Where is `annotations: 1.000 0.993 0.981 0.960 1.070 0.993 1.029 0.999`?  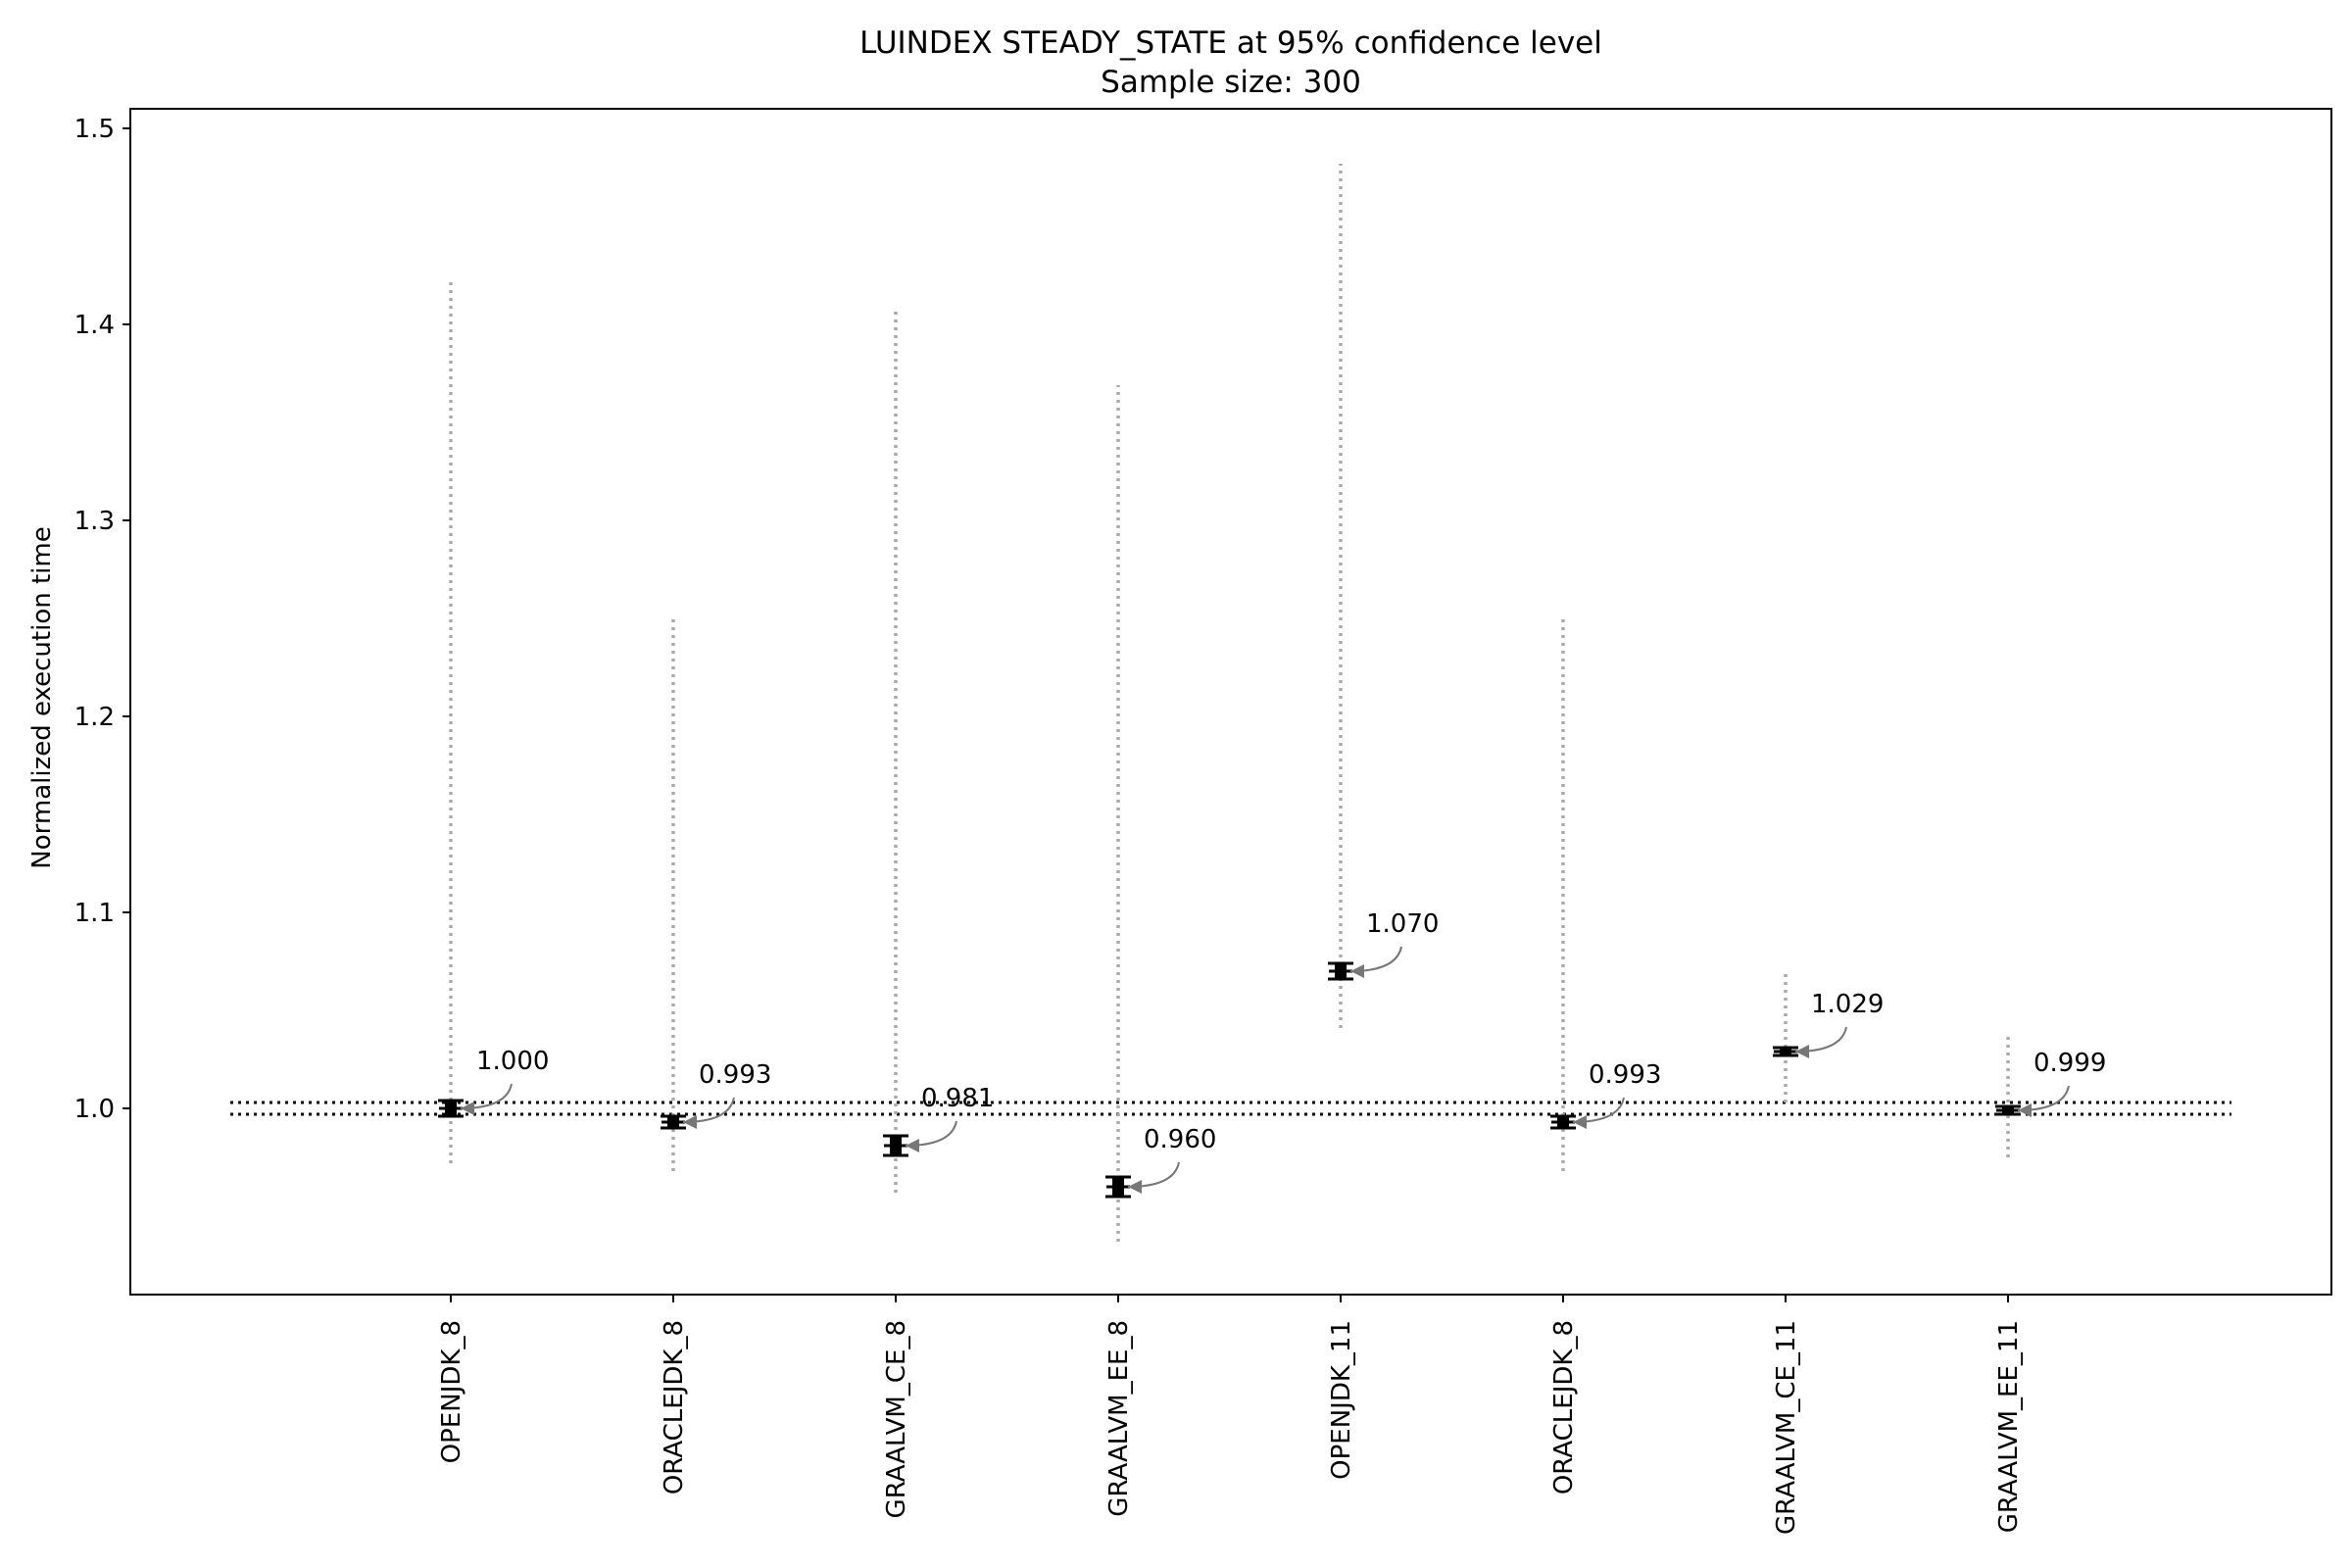 annotations: 1.000 0.993 0.981 0.960 1.070 0.993 1.029 0.999 is located at coordinates (1283, 1051).